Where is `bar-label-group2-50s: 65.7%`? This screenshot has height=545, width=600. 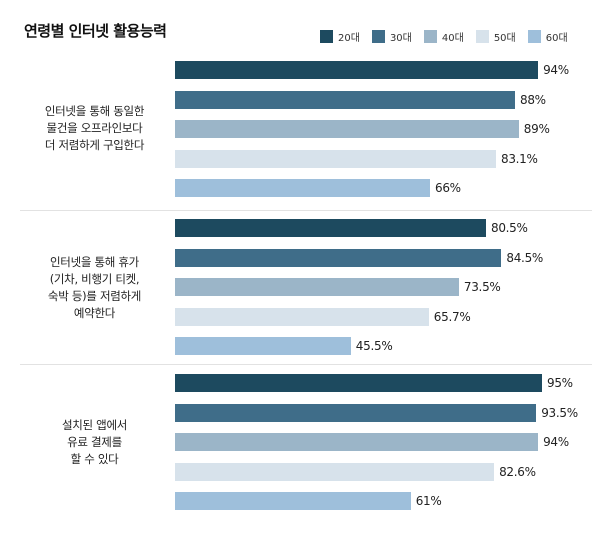 bar-label-group2-50s: 65.7% is located at coordinates (452, 317).